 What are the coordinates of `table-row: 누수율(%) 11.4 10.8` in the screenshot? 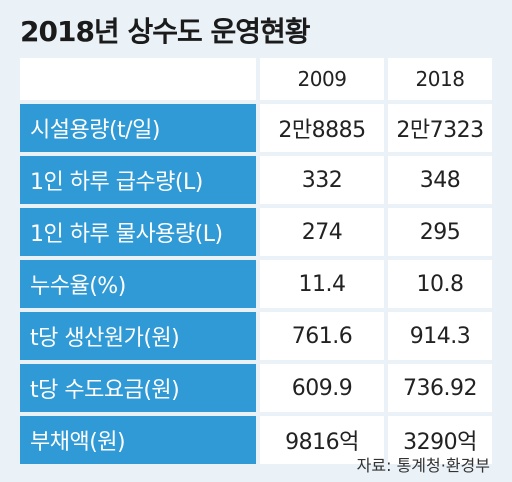 It's located at (256, 284).